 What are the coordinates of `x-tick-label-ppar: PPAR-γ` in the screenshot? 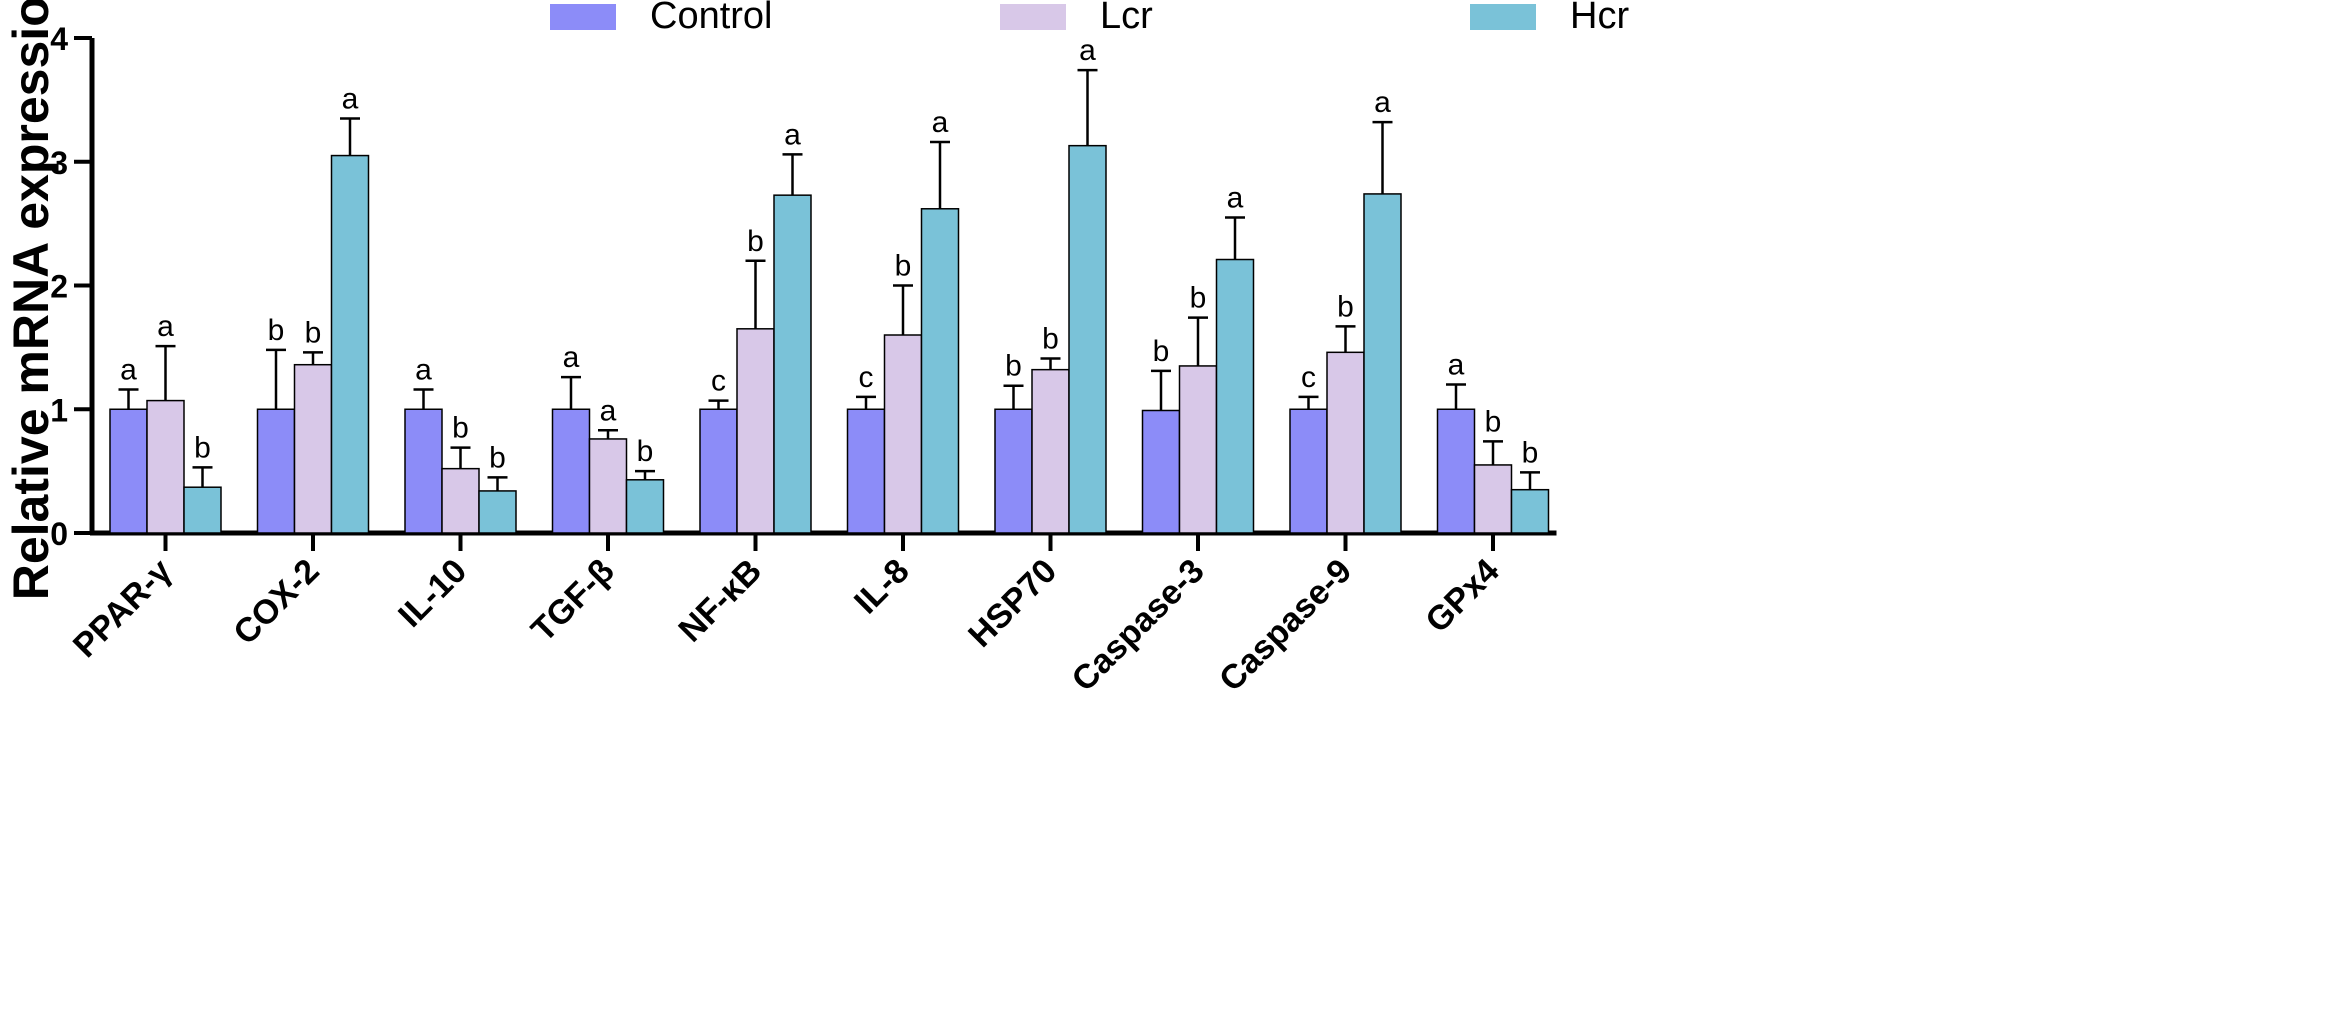 It's located at (122, 608).